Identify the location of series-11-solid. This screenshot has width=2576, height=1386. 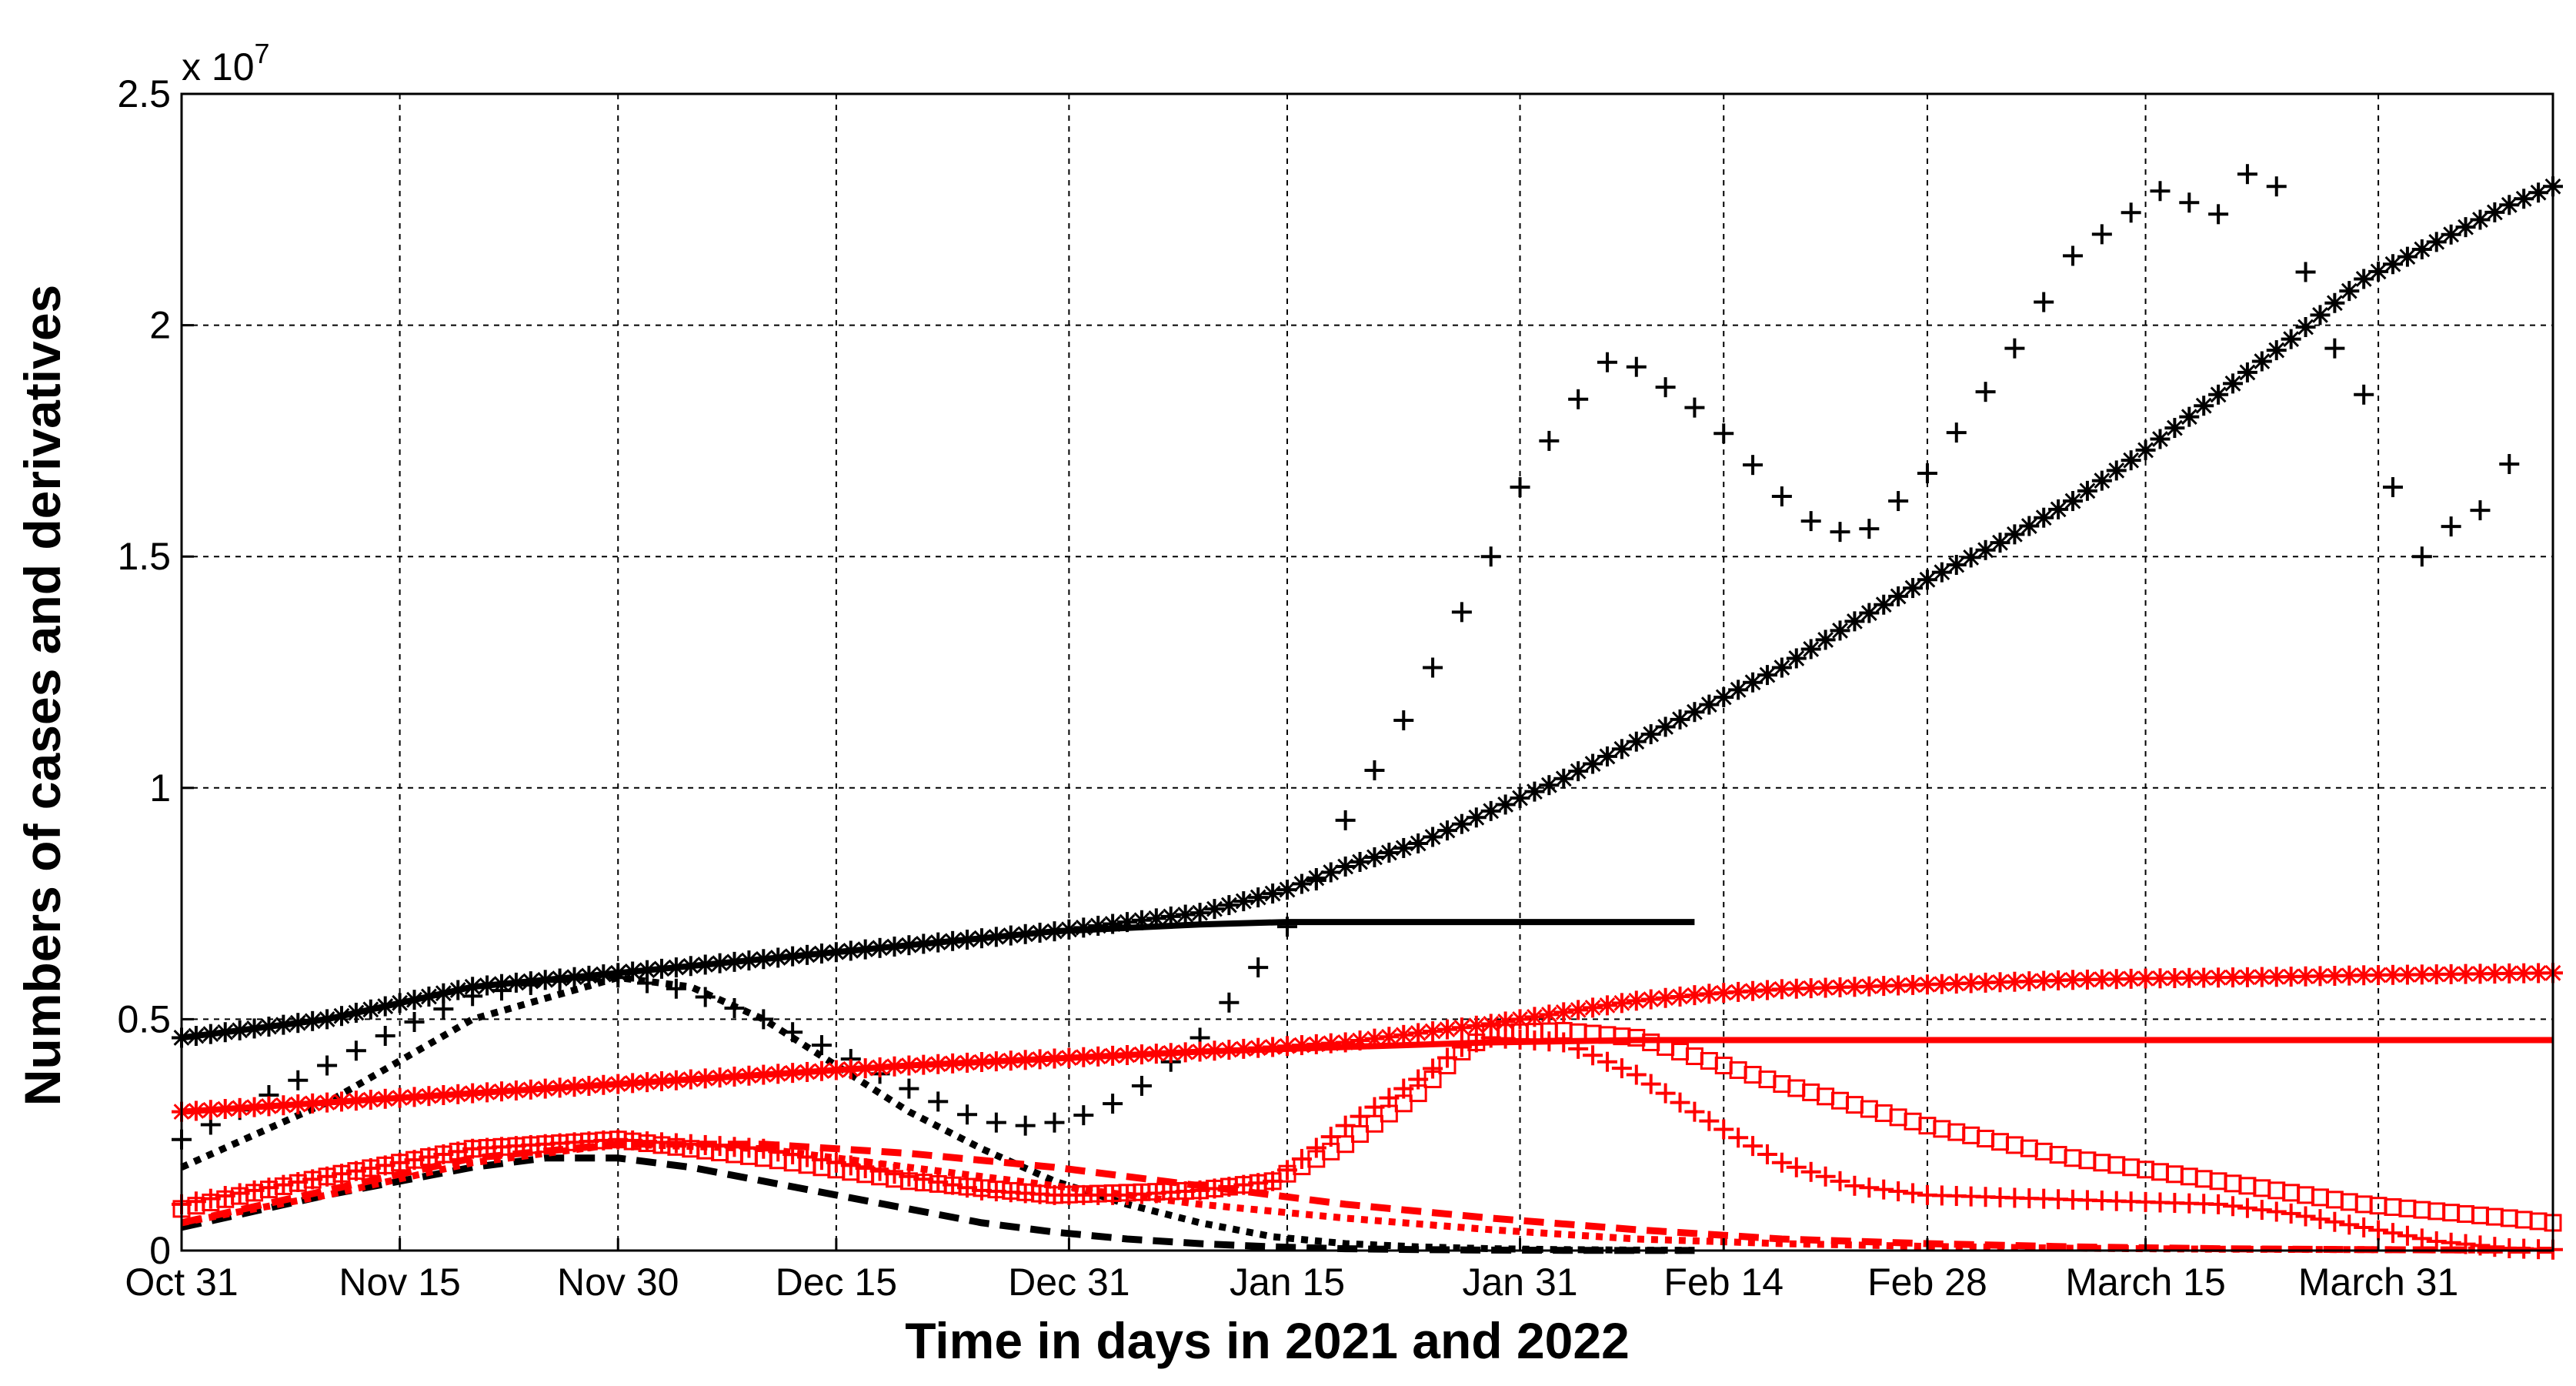
(1367, 1076).